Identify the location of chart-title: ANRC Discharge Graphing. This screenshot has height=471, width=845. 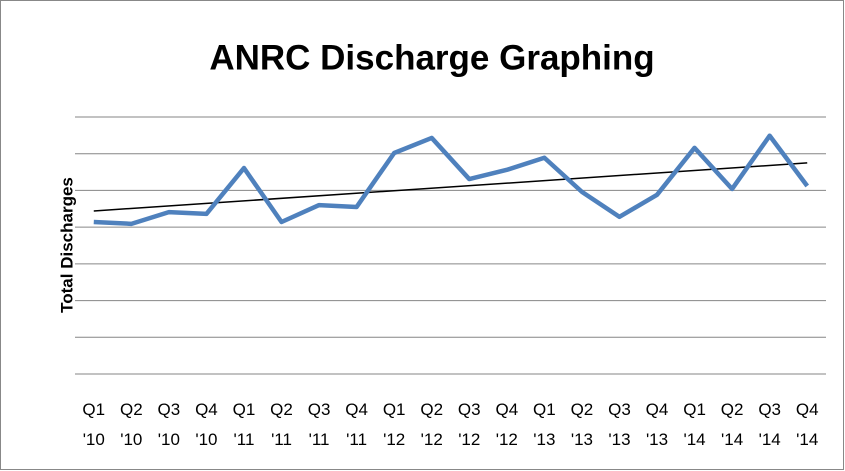
(431, 57).